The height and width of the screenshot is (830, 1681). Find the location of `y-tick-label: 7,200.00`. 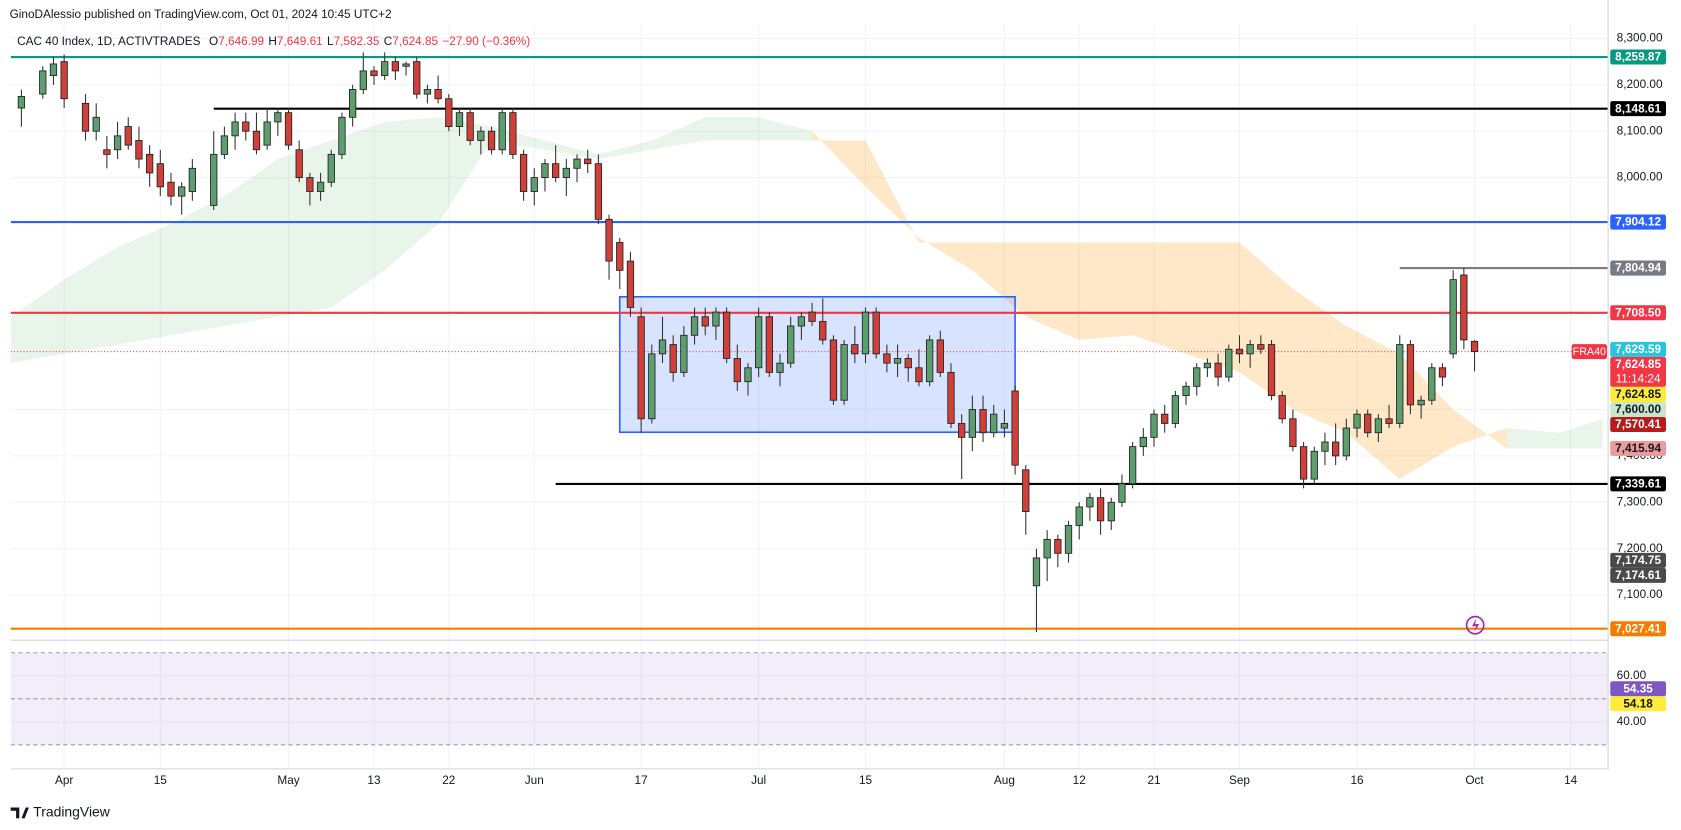

y-tick-label: 7,200.00 is located at coordinates (1640, 548).